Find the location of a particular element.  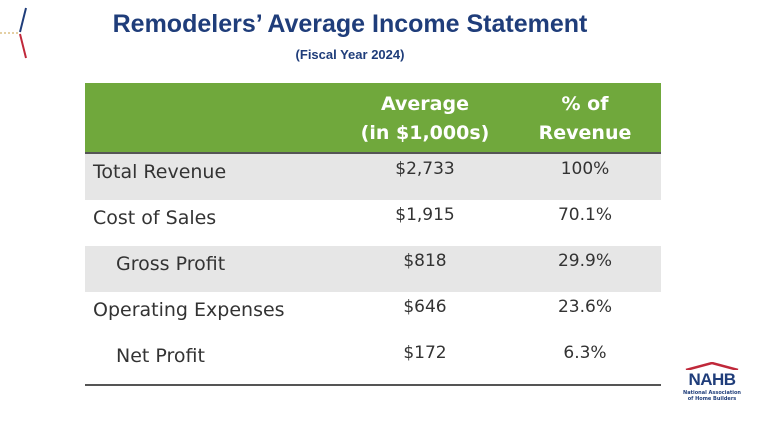

cell-value: 29.9% is located at coordinates (584, 261).